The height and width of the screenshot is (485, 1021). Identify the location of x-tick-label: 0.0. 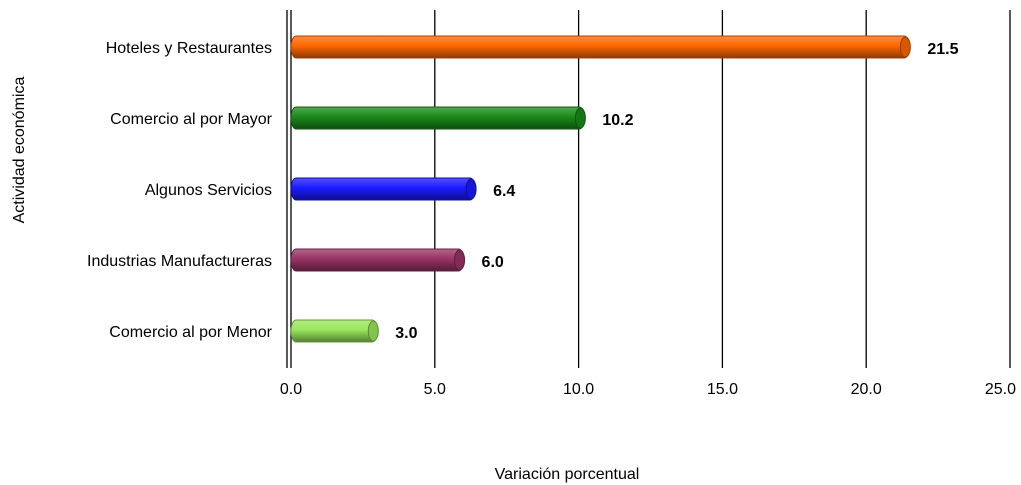
(291, 389).